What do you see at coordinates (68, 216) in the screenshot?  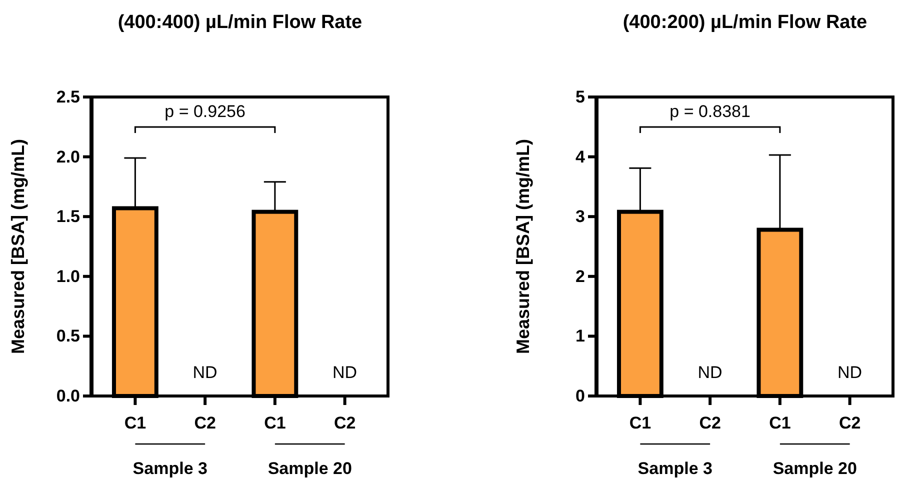 I see `y-tick-label: 1.5` at bounding box center [68, 216].